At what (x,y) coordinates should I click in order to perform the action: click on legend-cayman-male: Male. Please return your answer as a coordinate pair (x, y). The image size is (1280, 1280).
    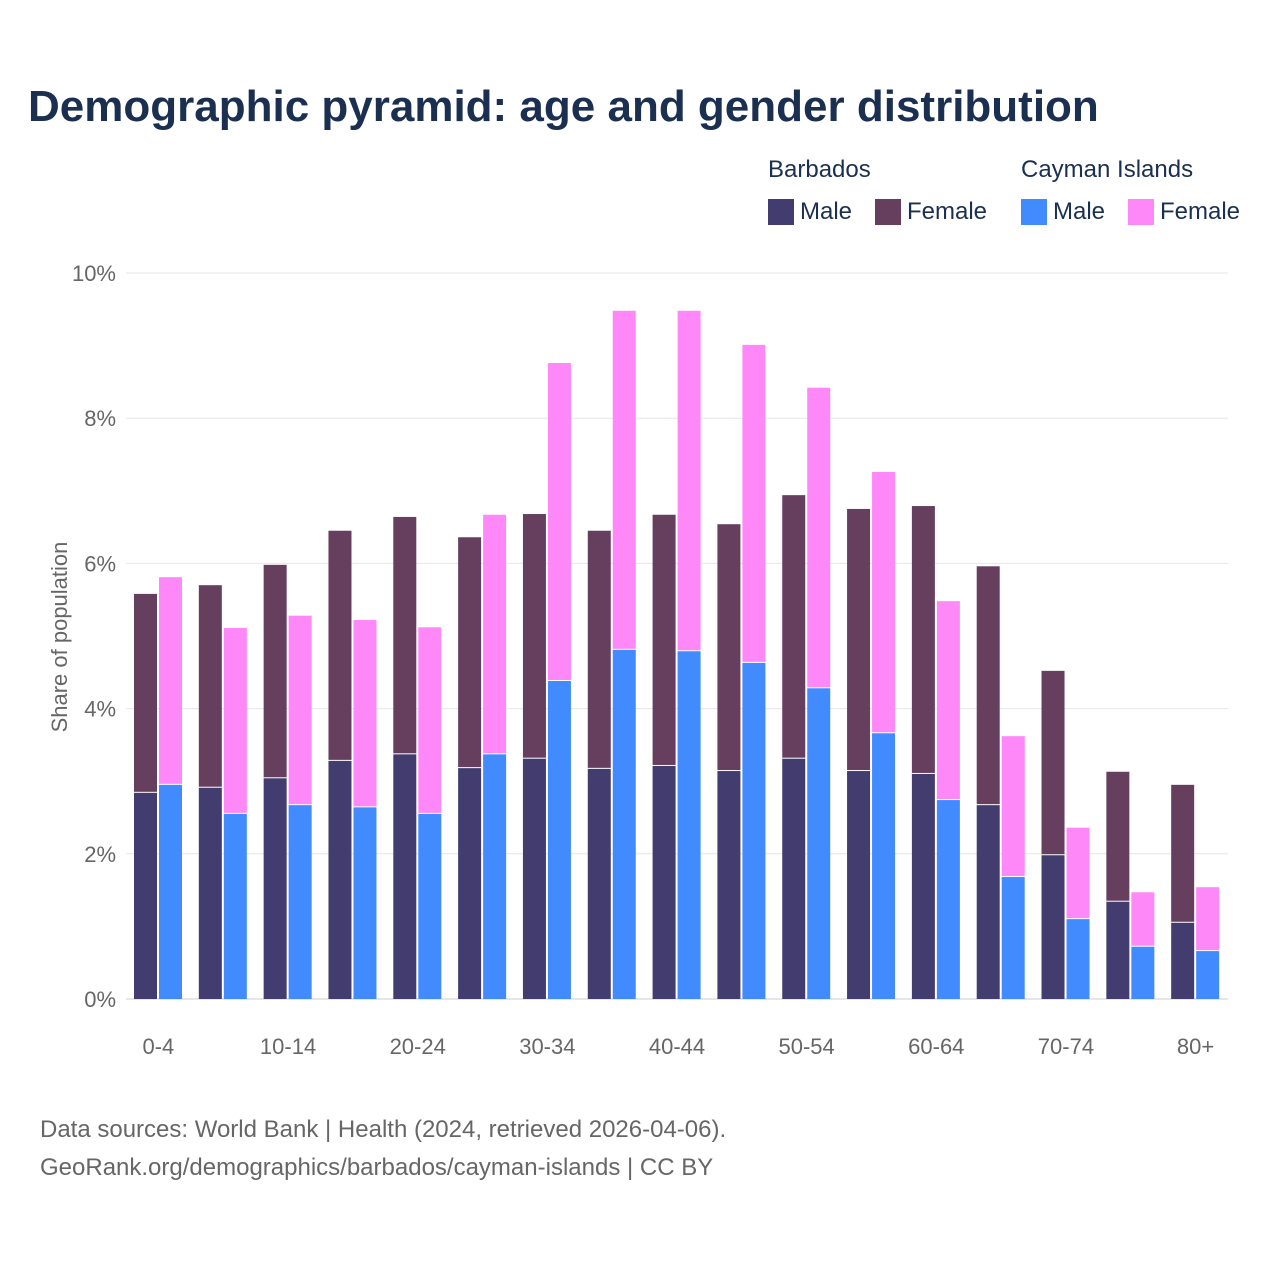
    Looking at the image, I should click on (1063, 212).